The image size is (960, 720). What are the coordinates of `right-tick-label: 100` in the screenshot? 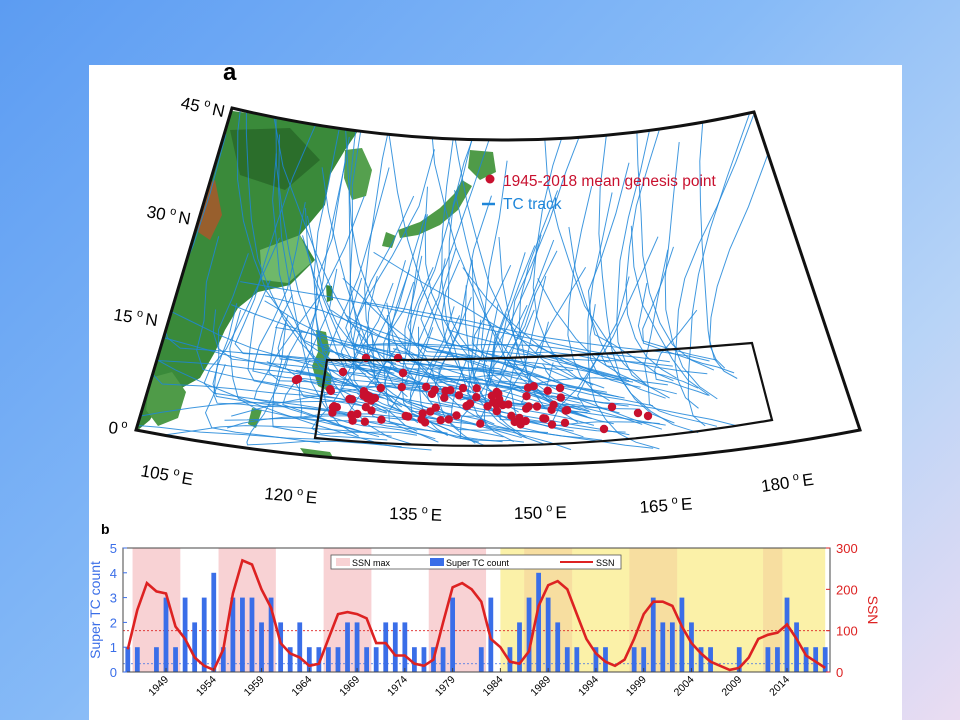 It's located at (847, 631).